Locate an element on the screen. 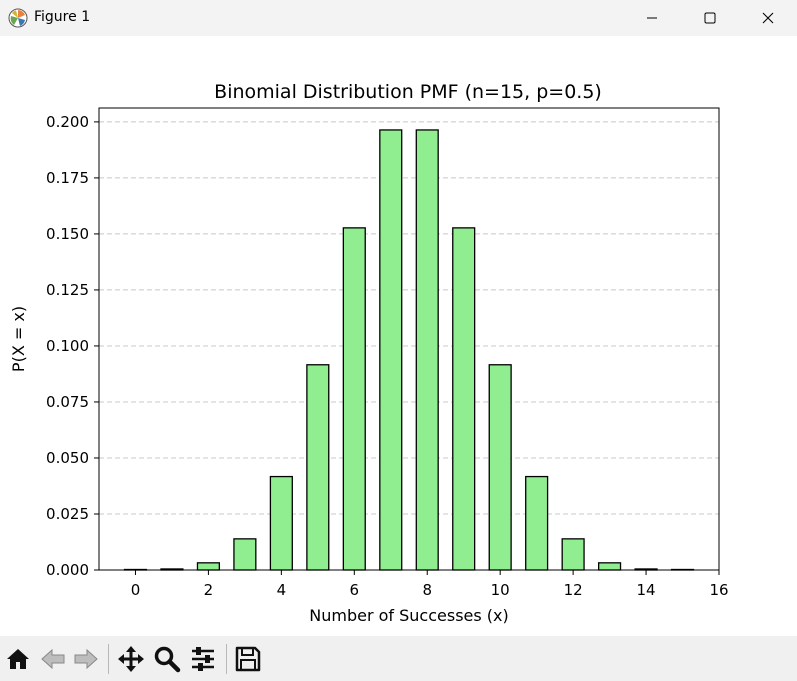  matplotlib-logo-icon is located at coordinates (18, 18).